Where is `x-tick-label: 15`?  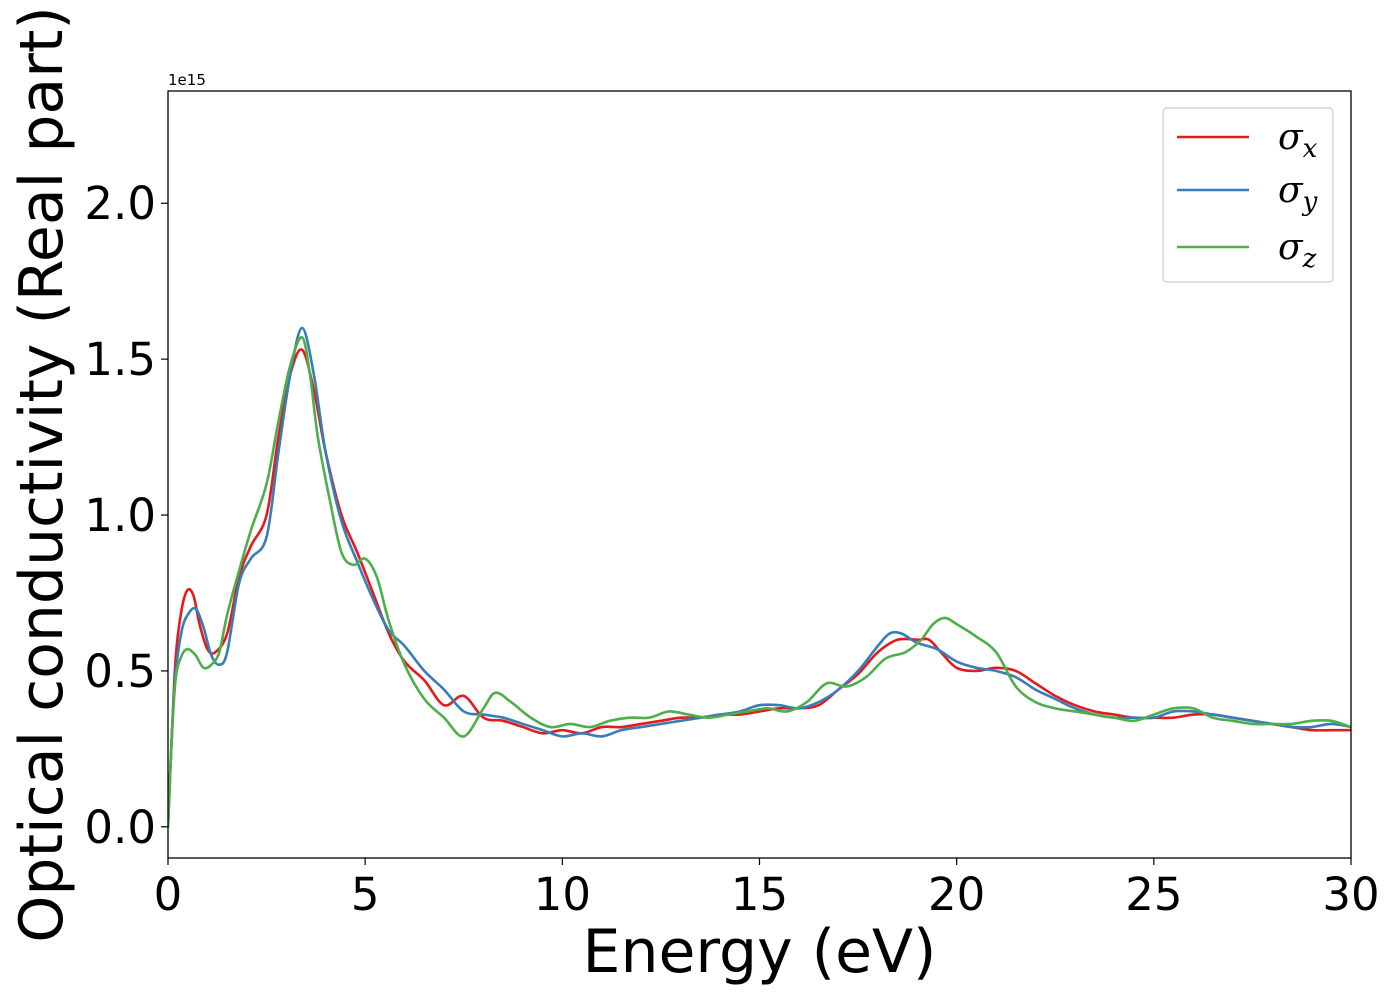 x-tick-label: 15 is located at coordinates (759, 894).